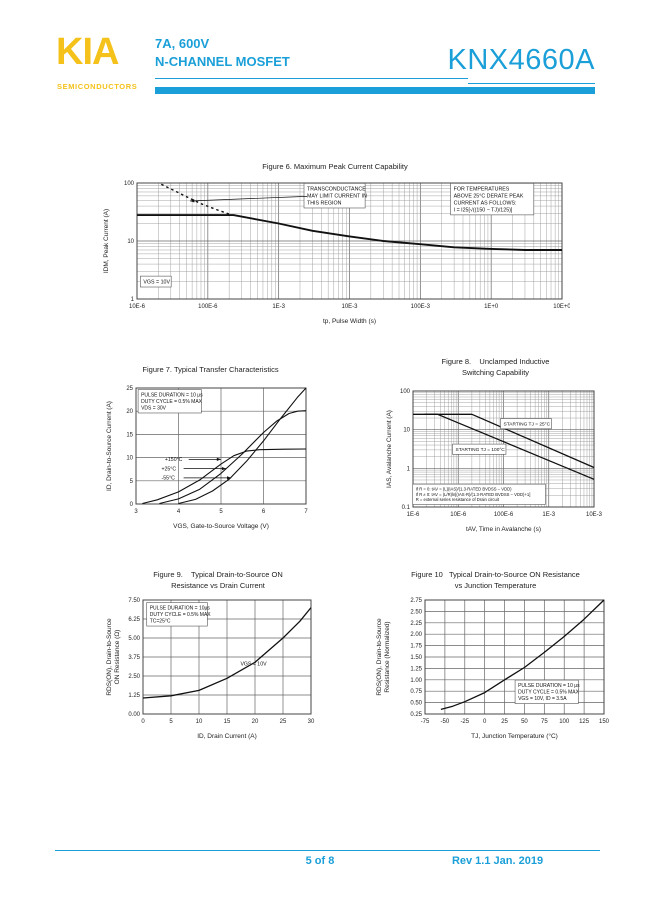 The image size is (649, 917). I want to click on svg-text: 6, so click(264, 512).